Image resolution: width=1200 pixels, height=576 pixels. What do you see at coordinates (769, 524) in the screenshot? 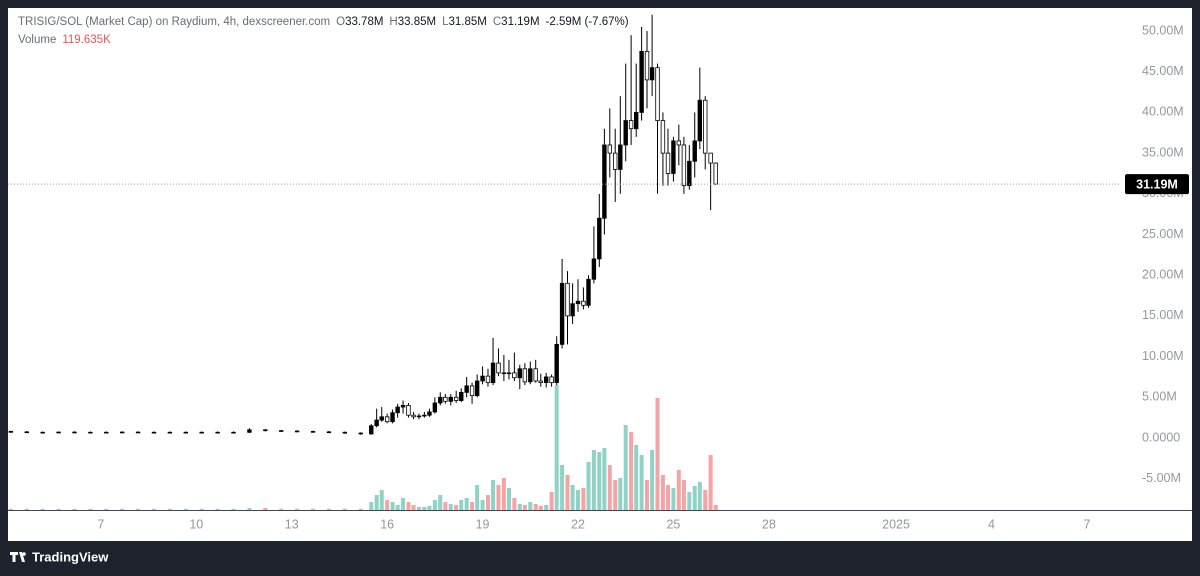
I see `x-tick-label: 28` at bounding box center [769, 524].